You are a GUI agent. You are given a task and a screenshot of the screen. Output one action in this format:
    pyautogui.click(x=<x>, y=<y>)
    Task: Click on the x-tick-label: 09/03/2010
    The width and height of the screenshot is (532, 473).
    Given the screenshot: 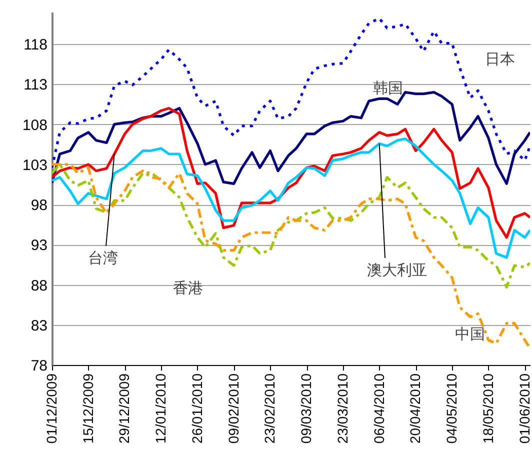 What is the action you would take?
    pyautogui.click(x=306, y=408)
    